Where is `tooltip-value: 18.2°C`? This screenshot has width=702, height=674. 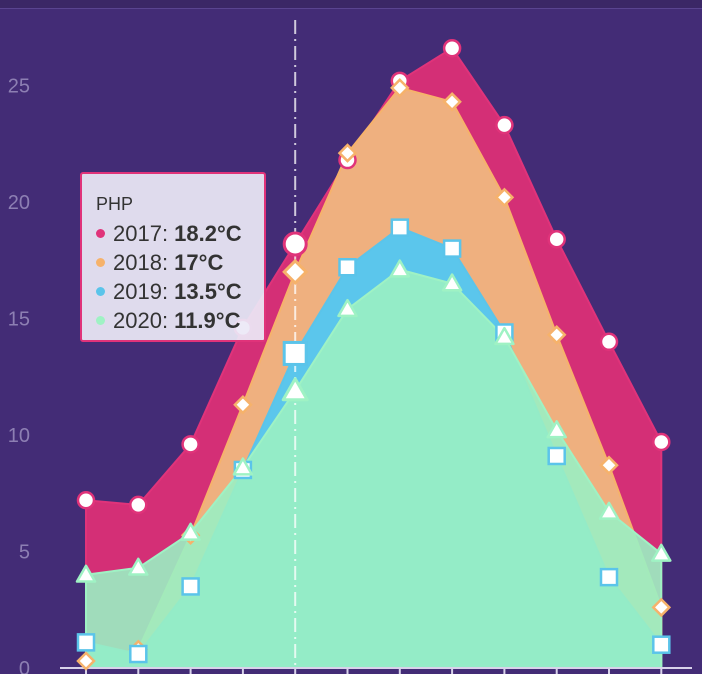
tooltip-value: 18.2°C is located at coordinates (208, 233).